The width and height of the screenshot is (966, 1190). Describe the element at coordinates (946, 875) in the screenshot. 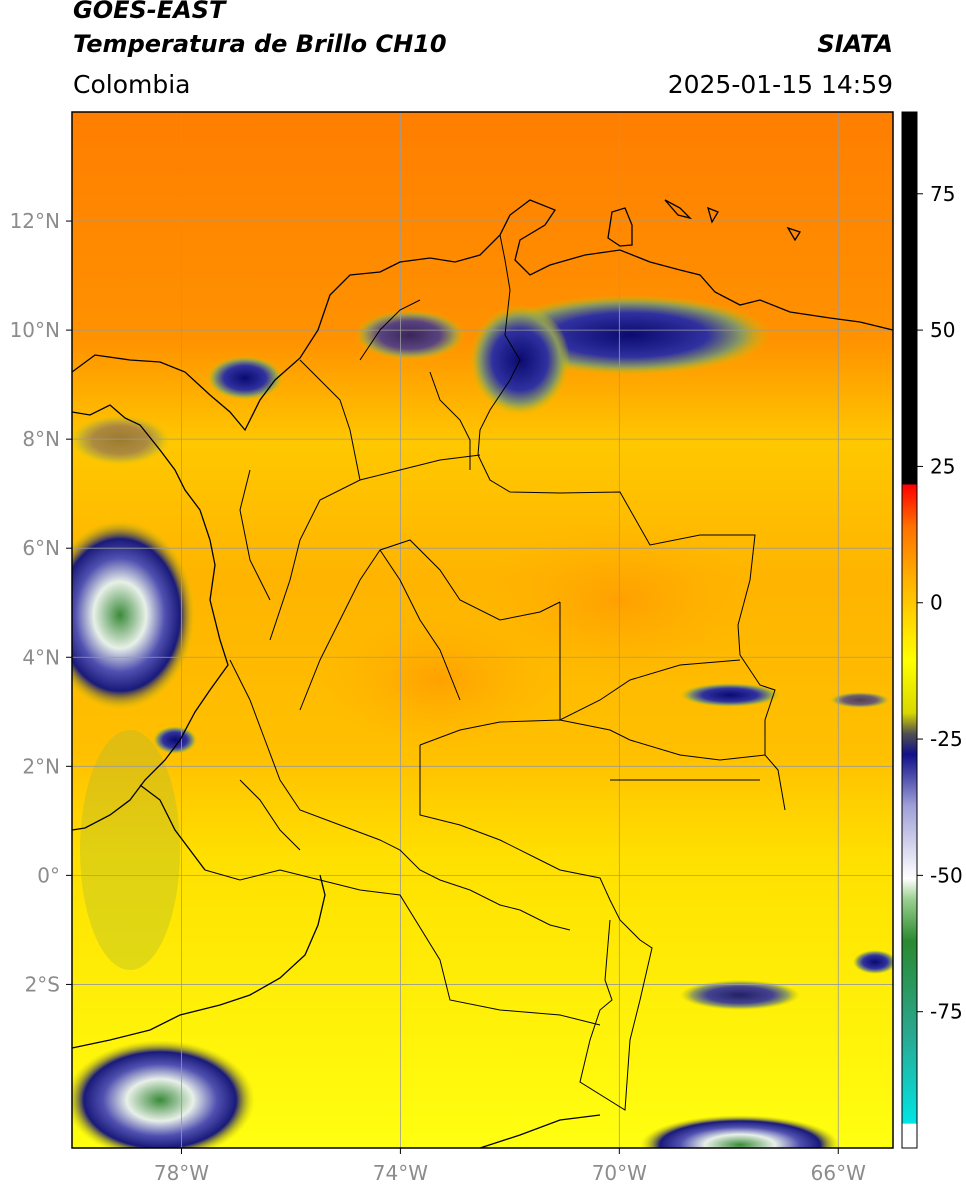

I see `colorbar-tick-label: -50` at that location.